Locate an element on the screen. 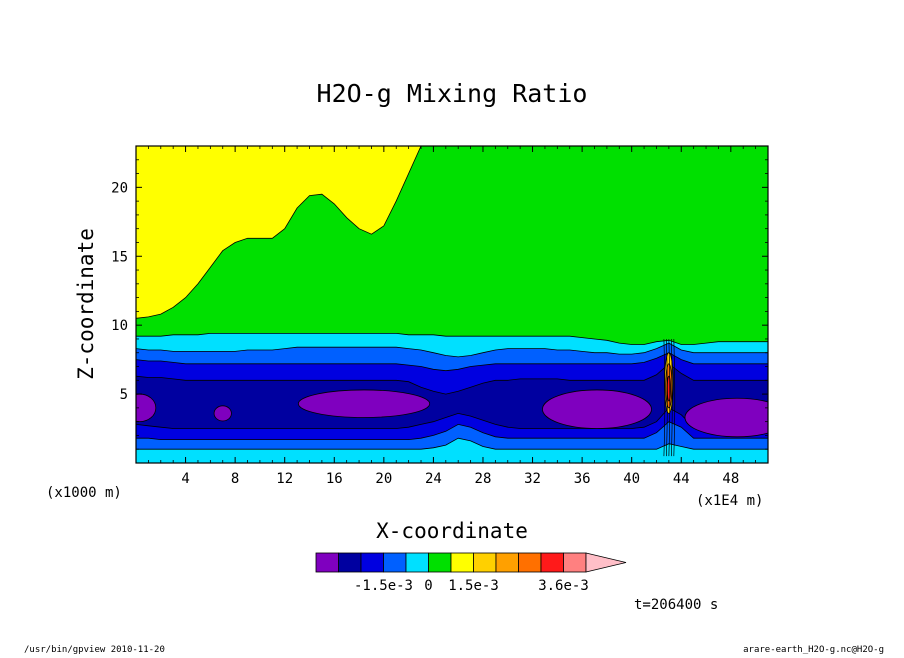 The width and height of the screenshot is (904, 658). colorbar-tick-label: -1.5e-3 is located at coordinates (383, 586).